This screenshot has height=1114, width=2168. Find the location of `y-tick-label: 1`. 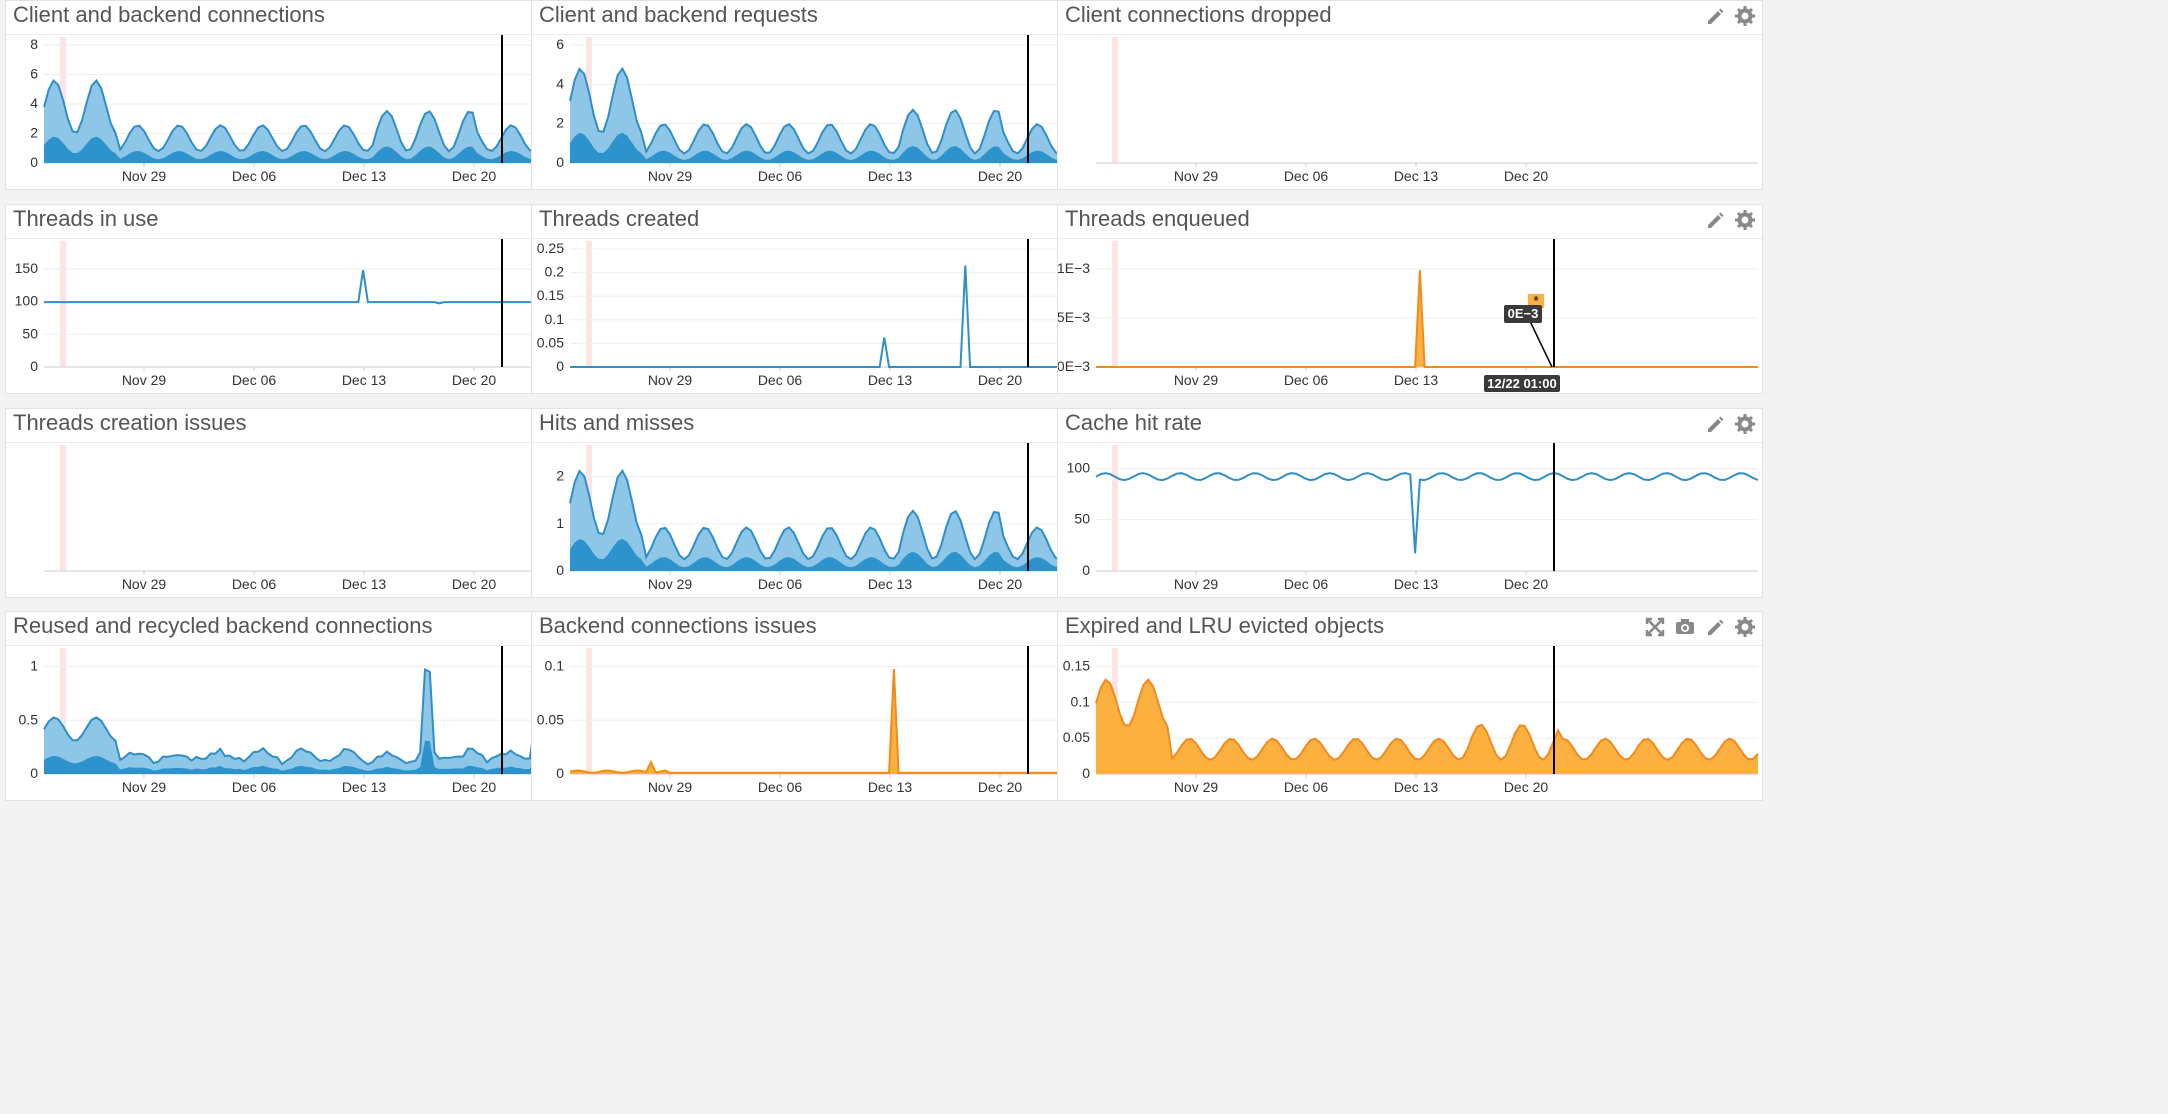

y-tick-label: 1 is located at coordinates (34, 666).